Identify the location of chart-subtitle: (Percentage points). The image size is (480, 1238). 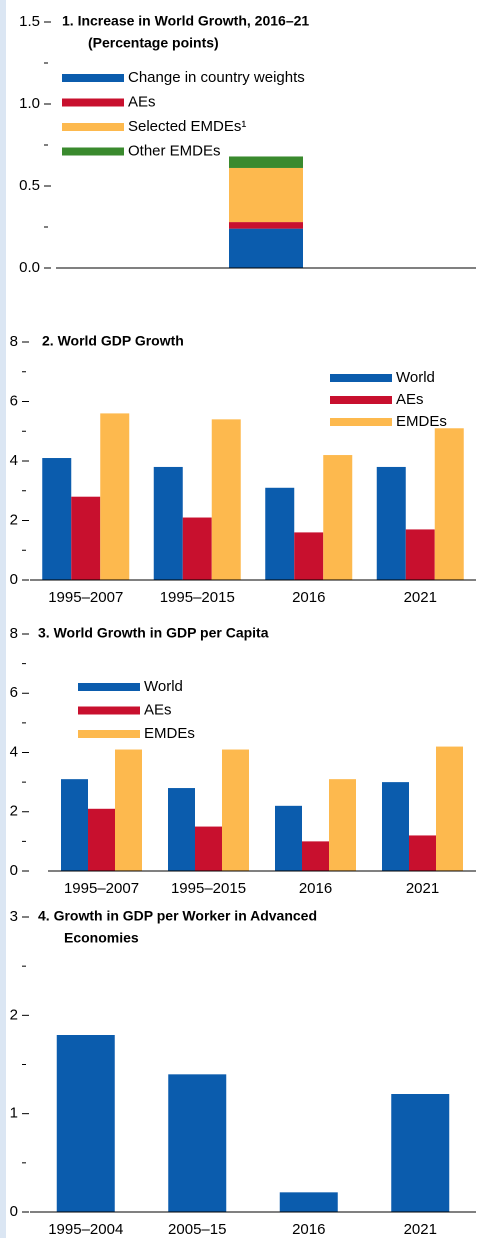
(153, 43).